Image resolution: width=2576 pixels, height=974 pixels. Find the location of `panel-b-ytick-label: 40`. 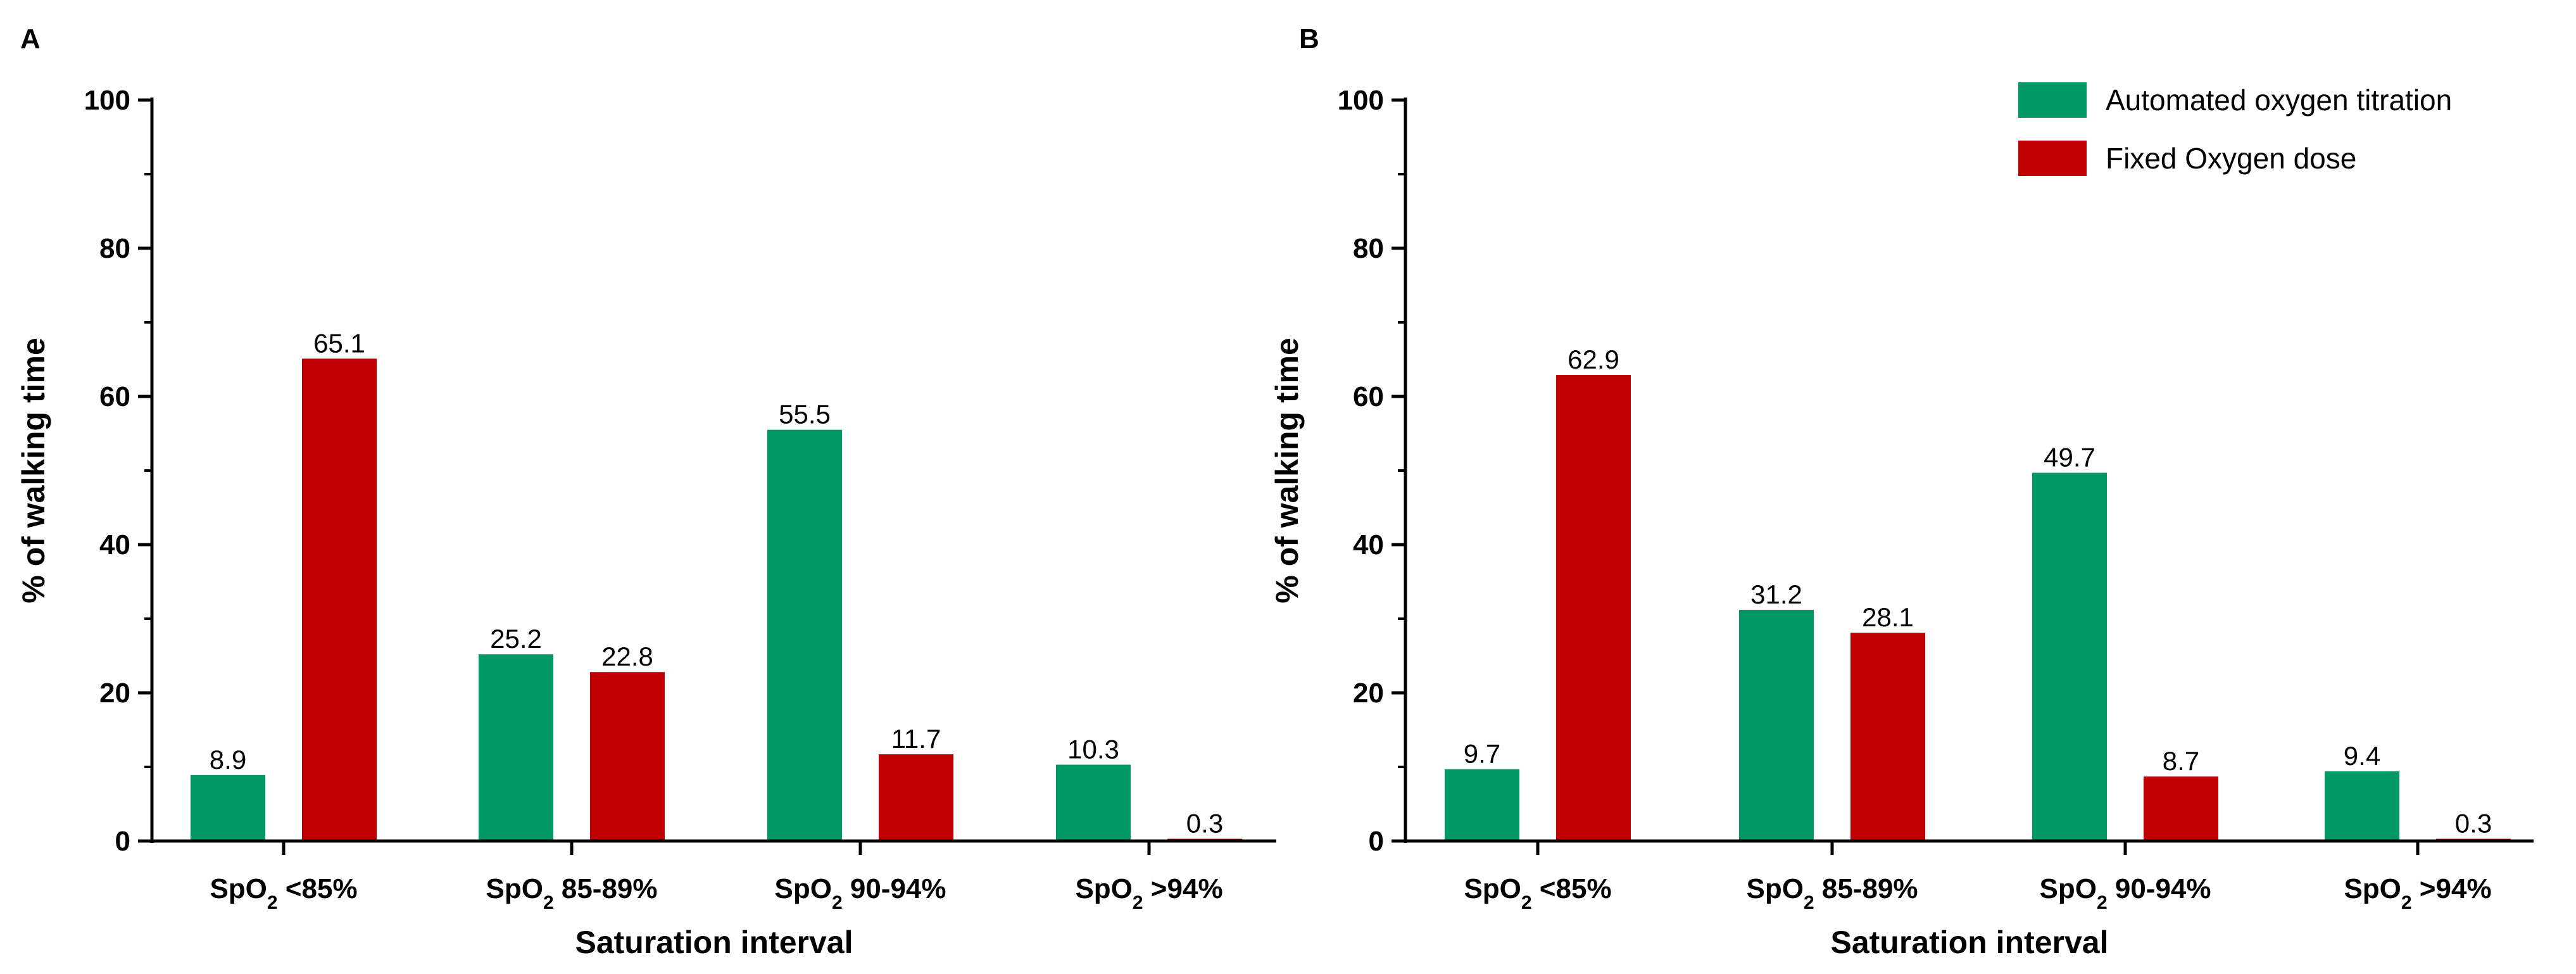

panel-b-ytick-label: 40 is located at coordinates (1368, 544).